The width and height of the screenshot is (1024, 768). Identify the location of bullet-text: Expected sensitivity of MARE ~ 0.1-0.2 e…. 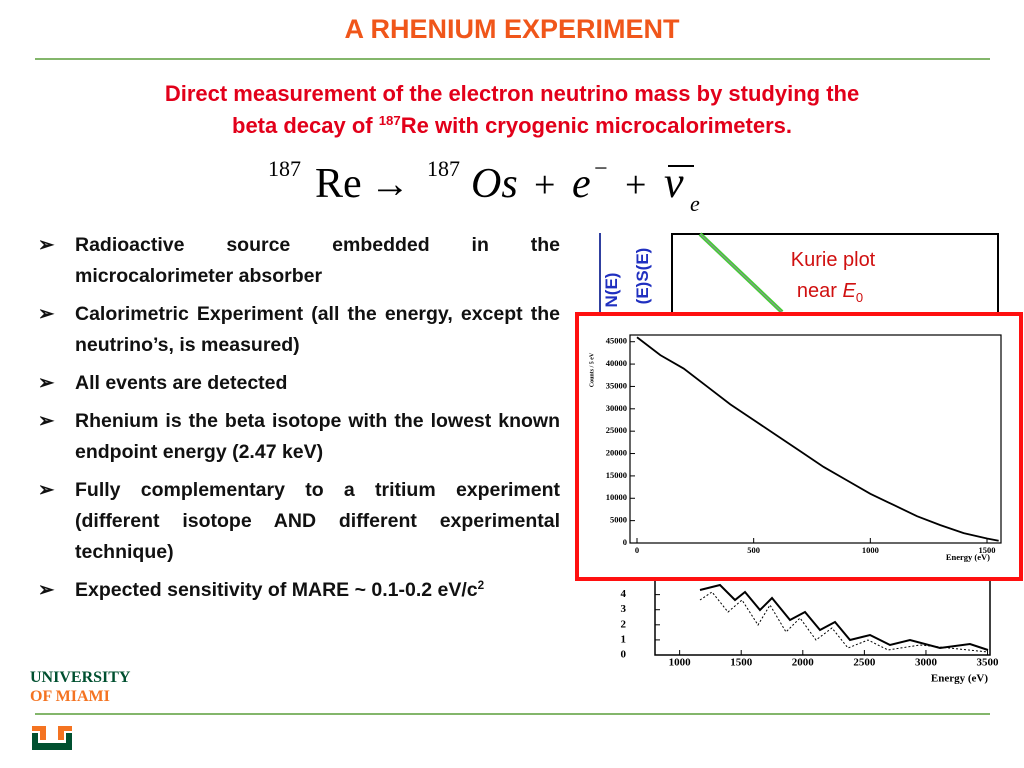
(317, 590).